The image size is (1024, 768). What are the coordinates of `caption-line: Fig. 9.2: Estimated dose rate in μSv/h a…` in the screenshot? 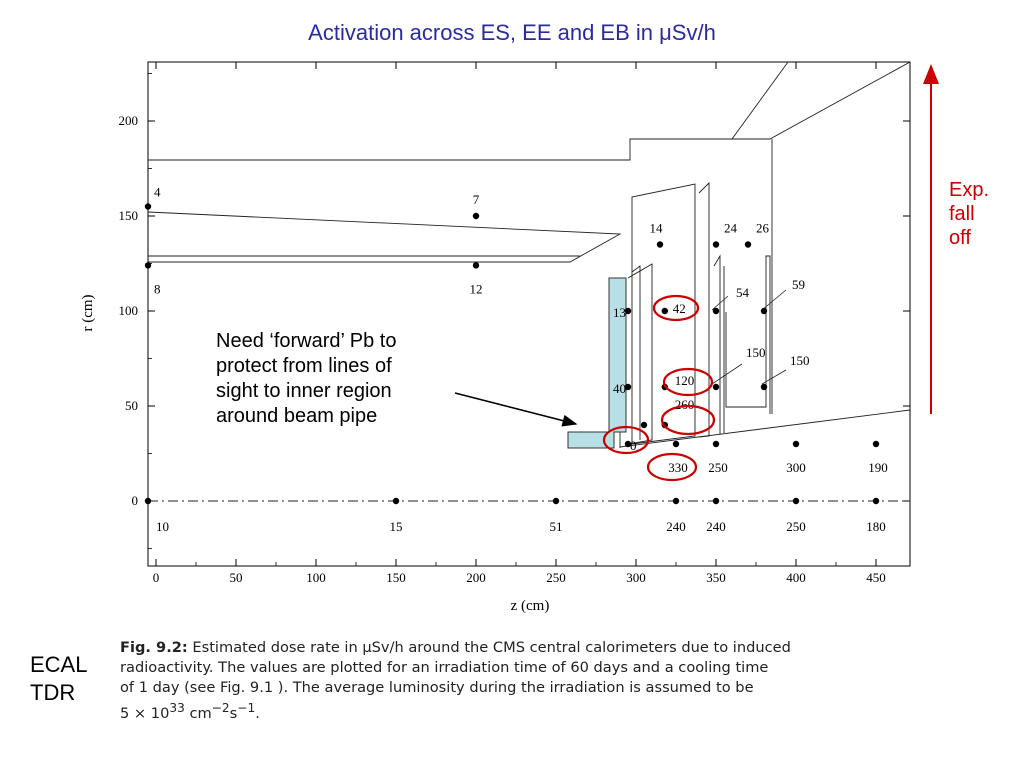 It's located at (510, 648).